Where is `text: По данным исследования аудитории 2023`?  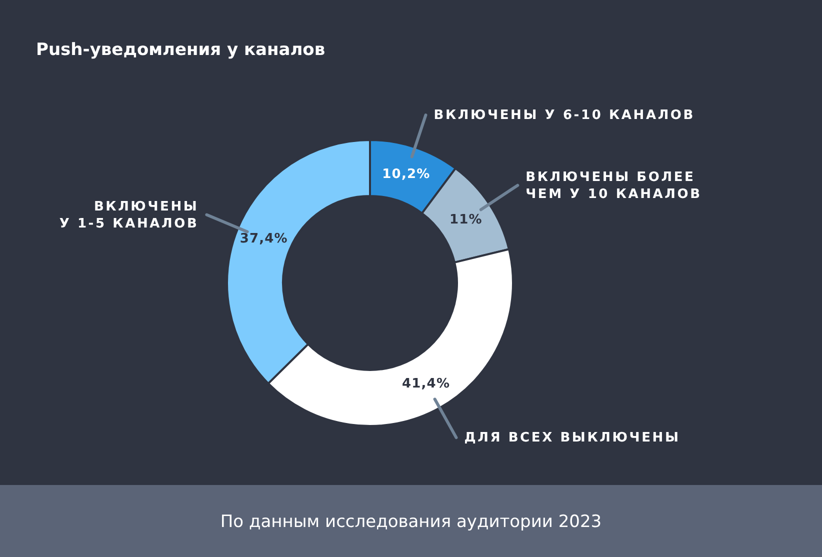 text: По данным исследования аудитории 2023 is located at coordinates (411, 522).